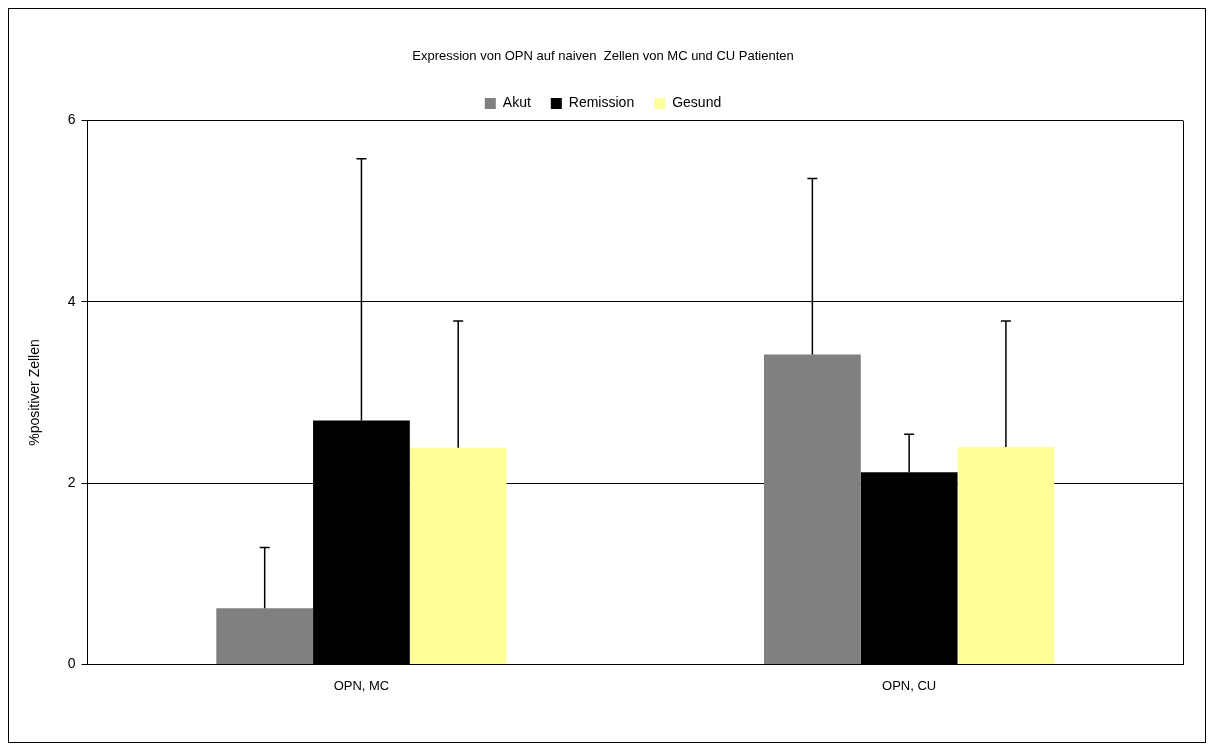 Image resolution: width=1216 pixels, height=753 pixels. Describe the element at coordinates (361, 685) in the screenshot. I see `x-tick-label: OPN, MC` at that location.